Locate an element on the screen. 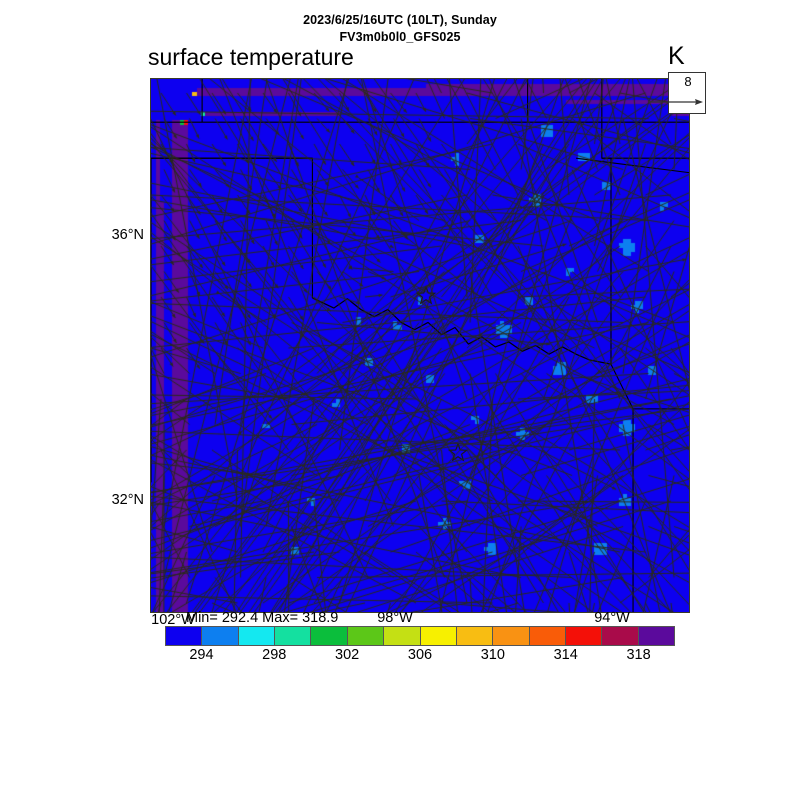 The image size is (800, 800). colorbar-tick-label: 302 is located at coordinates (347, 655).